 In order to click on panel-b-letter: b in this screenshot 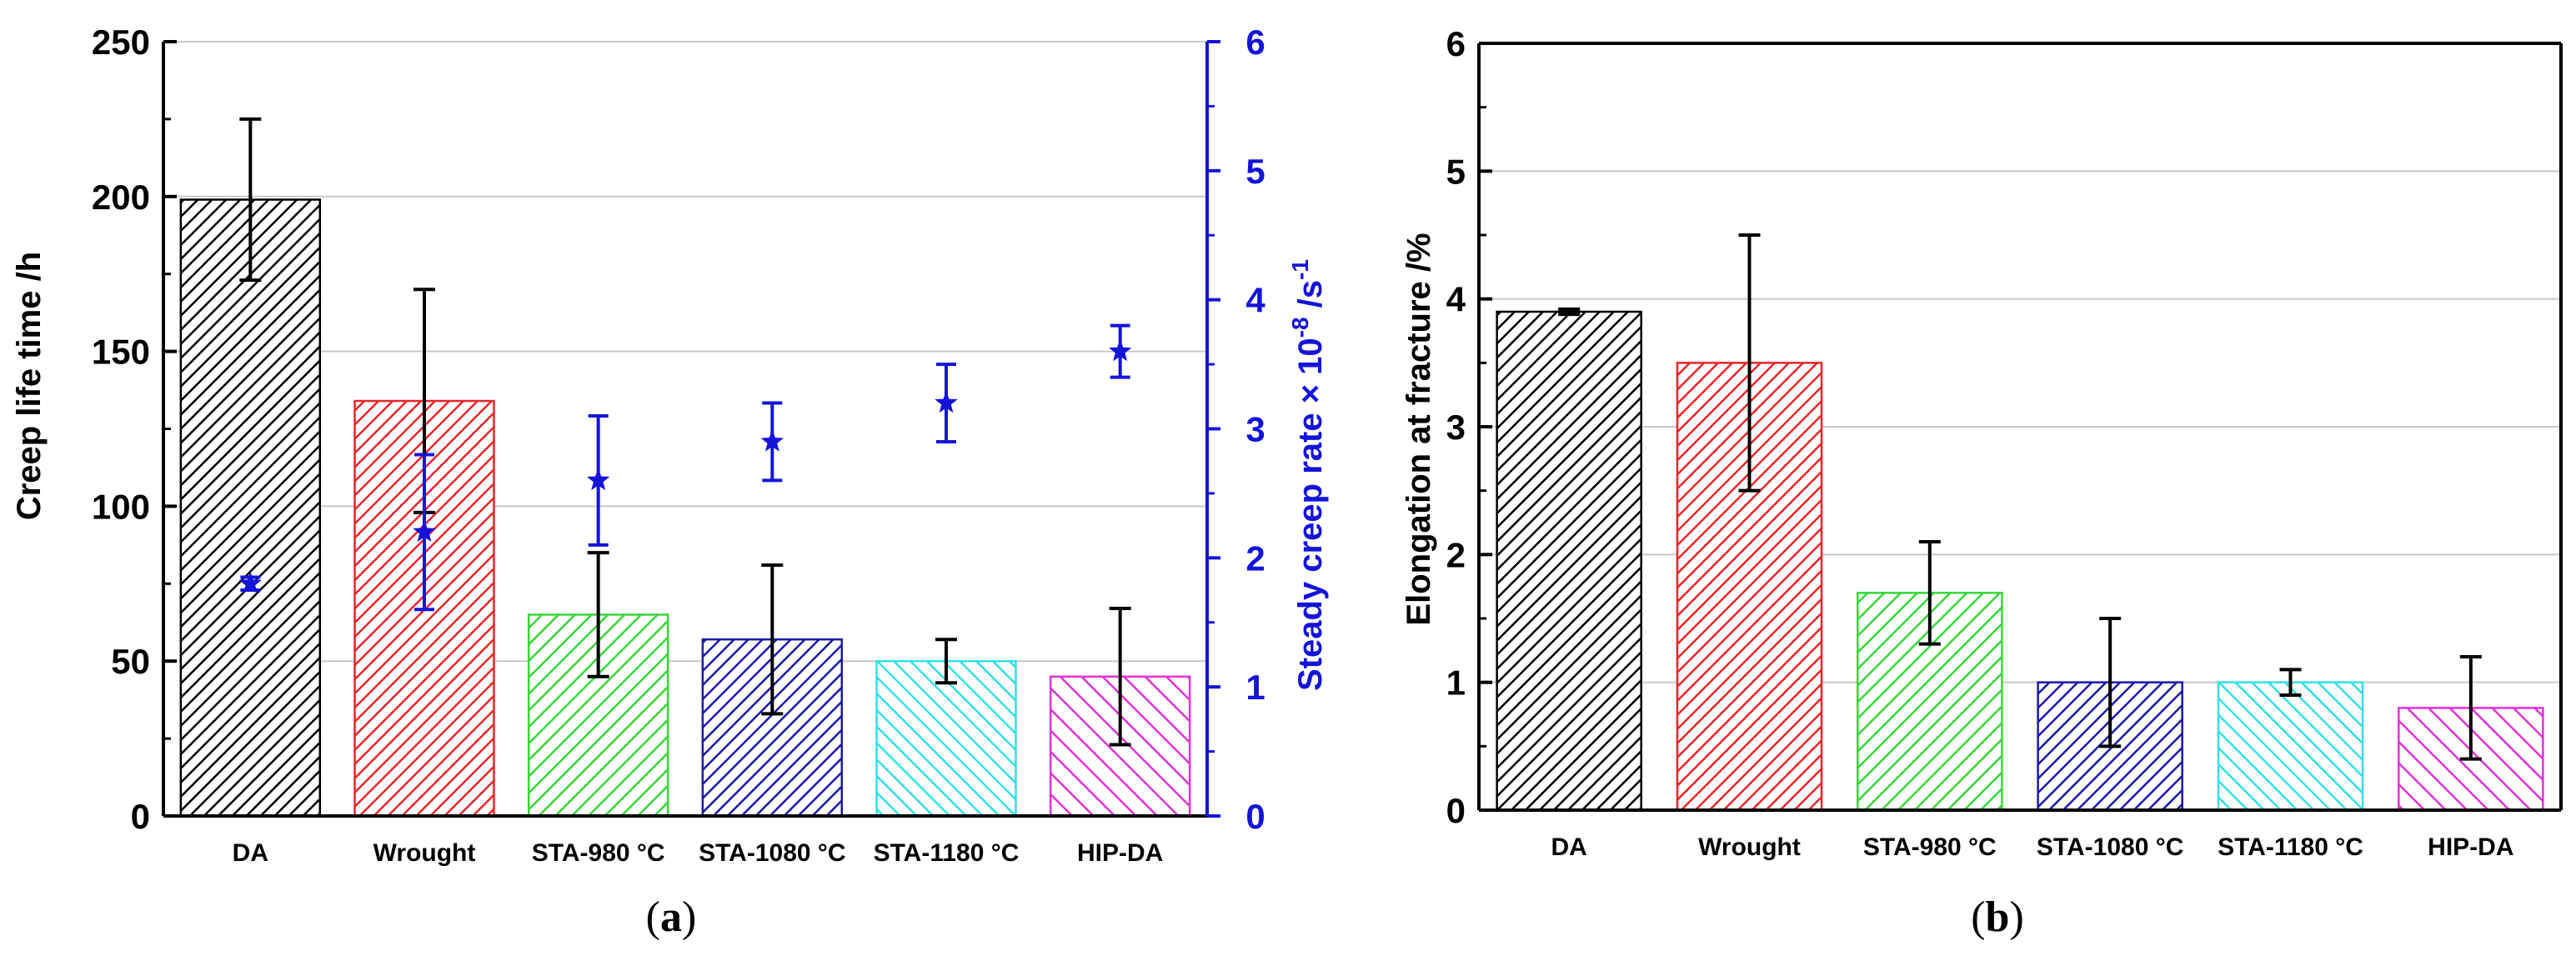, I will do `click(1998, 917)`.